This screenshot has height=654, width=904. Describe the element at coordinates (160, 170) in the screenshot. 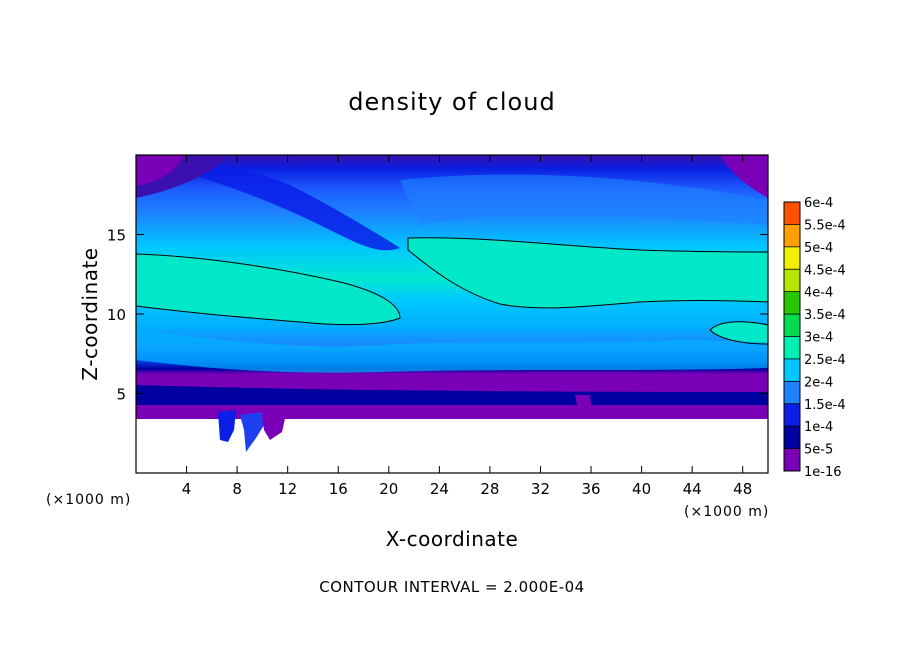

I see `field-upper-left-purple` at that location.